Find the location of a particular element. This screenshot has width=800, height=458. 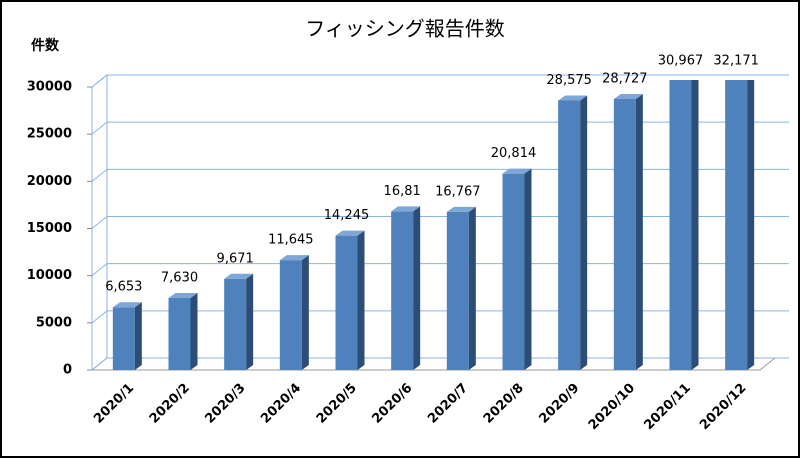

y-axis-label: 件数 is located at coordinates (45, 45).